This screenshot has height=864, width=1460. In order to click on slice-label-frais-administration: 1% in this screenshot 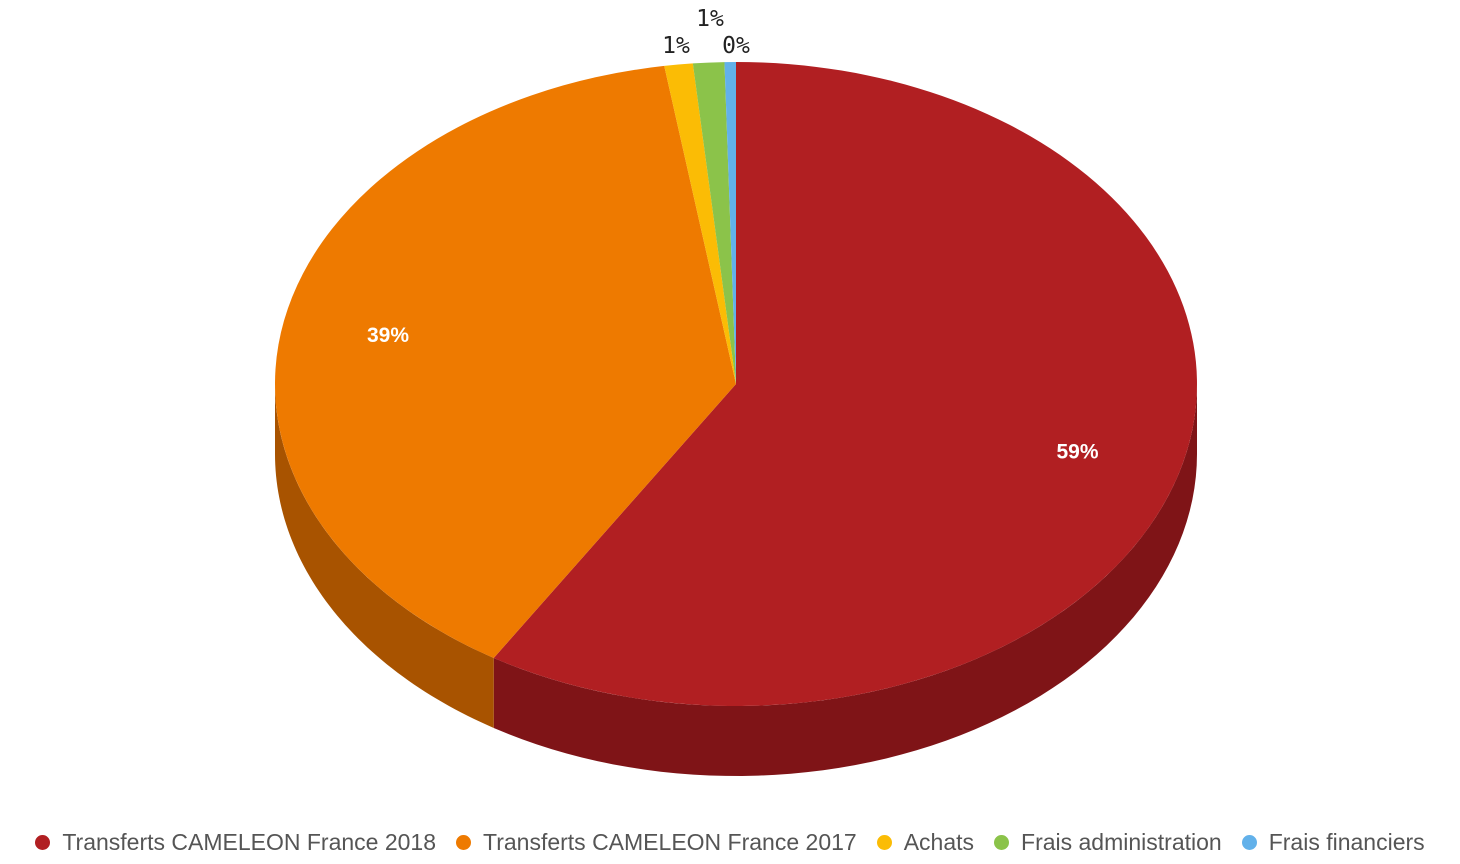, I will do `click(710, 19)`.